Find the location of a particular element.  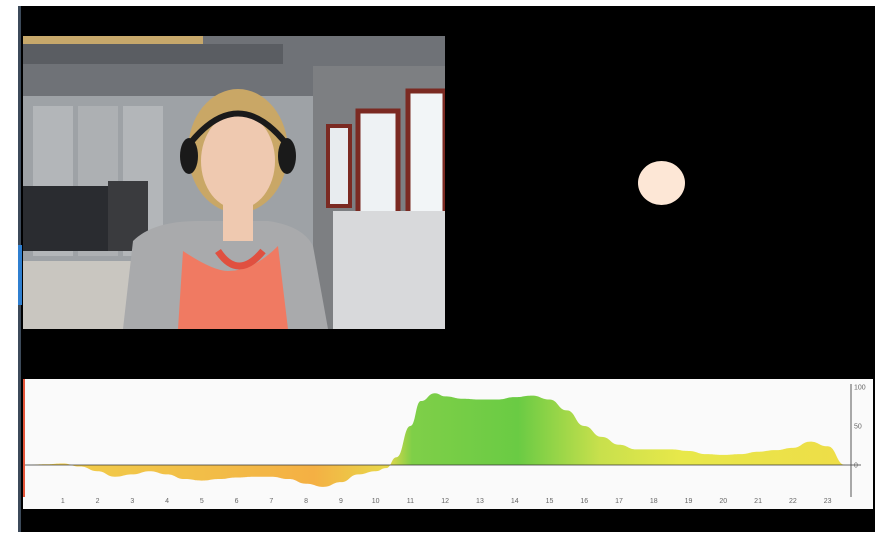

x-tick-label: 1 is located at coordinates (63, 501).